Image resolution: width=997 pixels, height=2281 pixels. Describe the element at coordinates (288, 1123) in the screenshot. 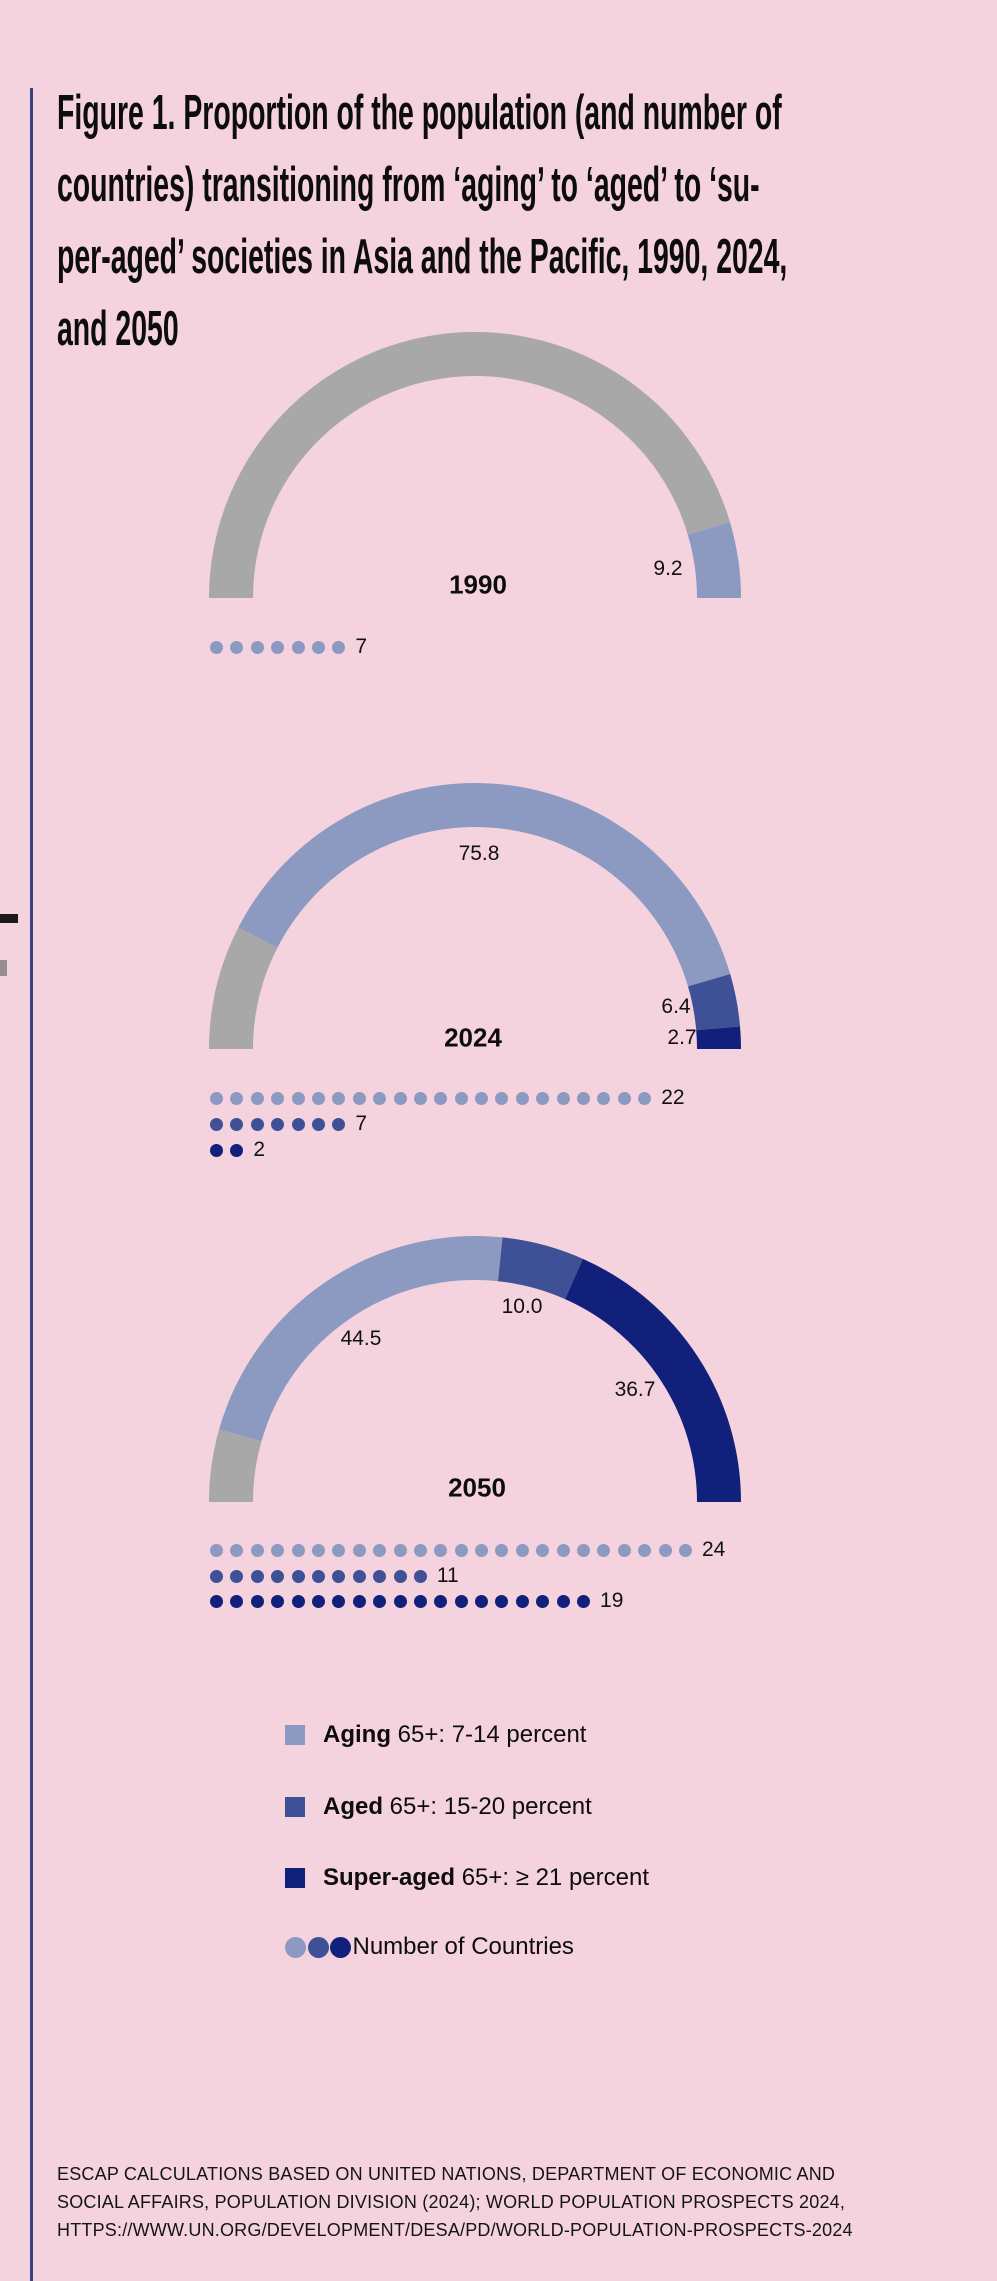

I see `country-dots-aged-2024: 7` at that location.